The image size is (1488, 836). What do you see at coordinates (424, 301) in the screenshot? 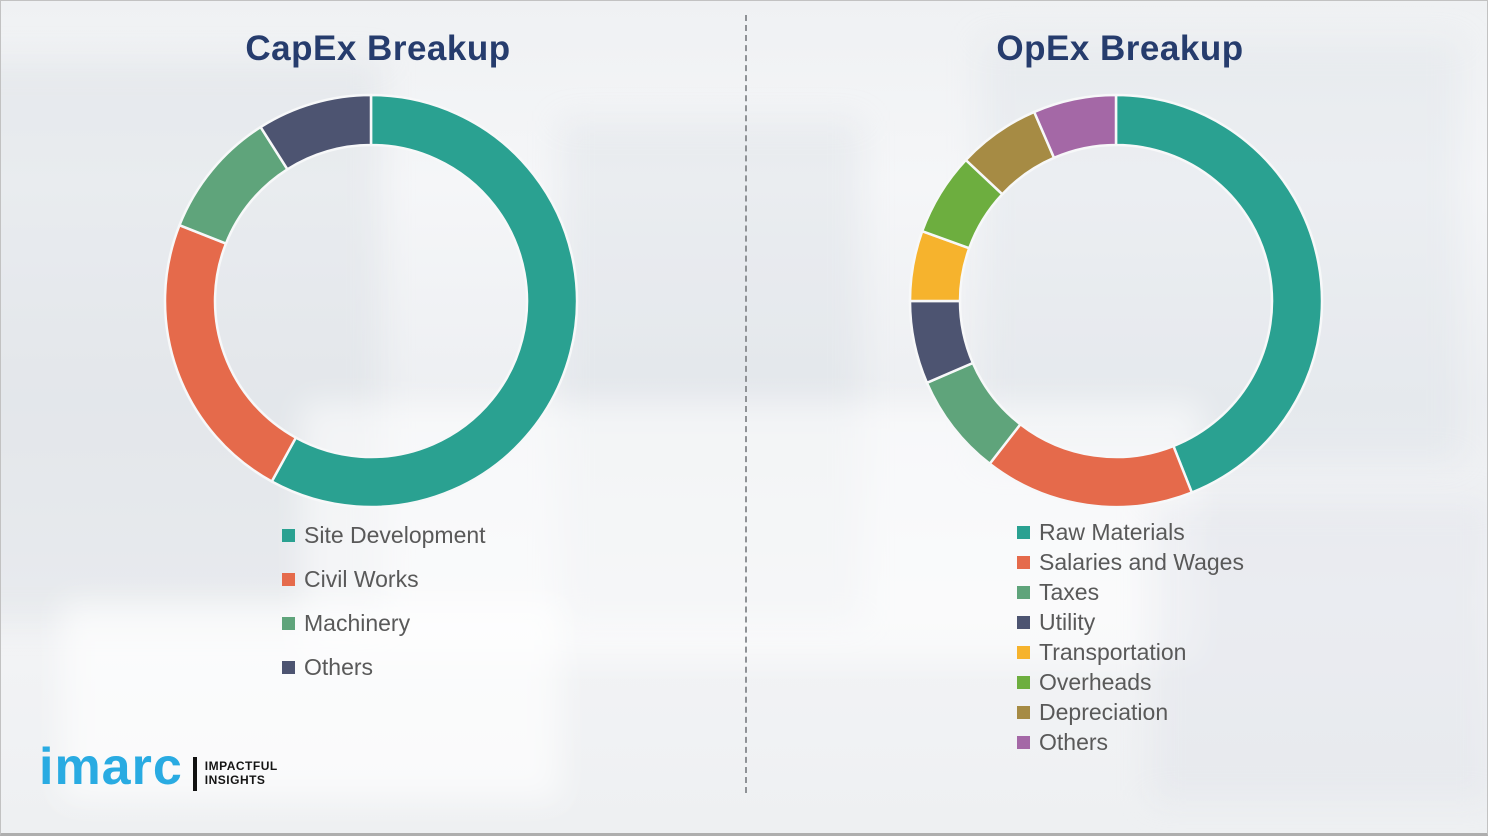
I see `donut-segment-site-development` at bounding box center [424, 301].